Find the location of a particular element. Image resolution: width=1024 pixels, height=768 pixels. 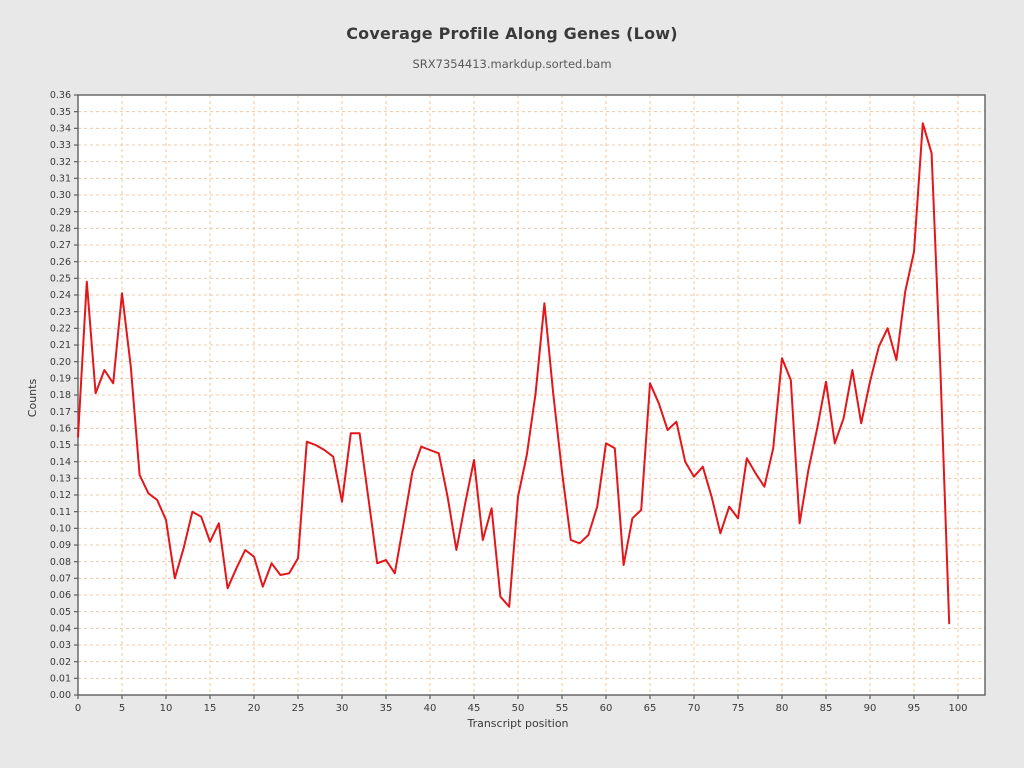

svg-text: 0.14 is located at coordinates (60, 462).